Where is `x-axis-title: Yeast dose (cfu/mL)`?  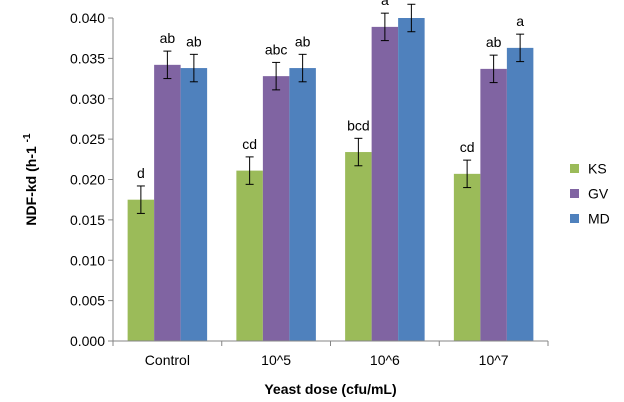
x-axis-title: Yeast dose (cfu/mL) is located at coordinates (330, 389).